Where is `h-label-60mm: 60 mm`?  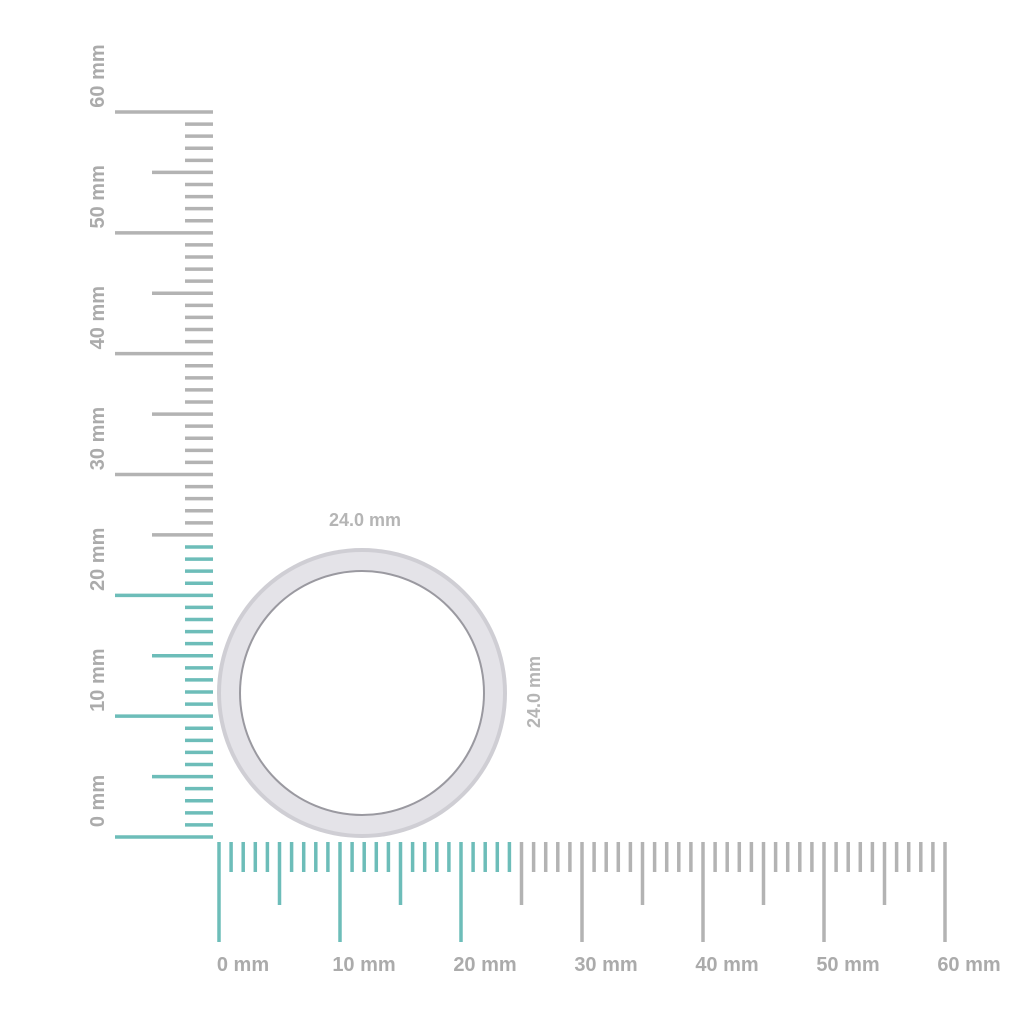 h-label-60mm: 60 mm is located at coordinates (968, 965).